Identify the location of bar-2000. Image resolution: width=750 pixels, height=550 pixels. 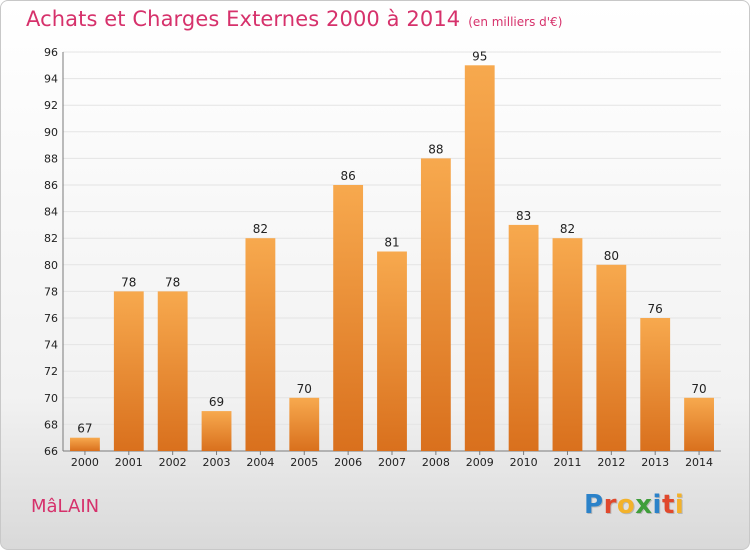
(85, 444).